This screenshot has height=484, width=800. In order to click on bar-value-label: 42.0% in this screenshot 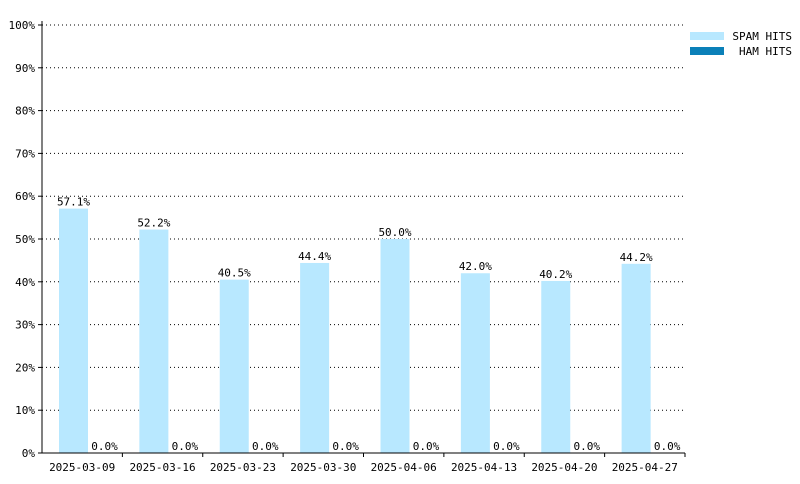, I will do `click(475, 266)`.